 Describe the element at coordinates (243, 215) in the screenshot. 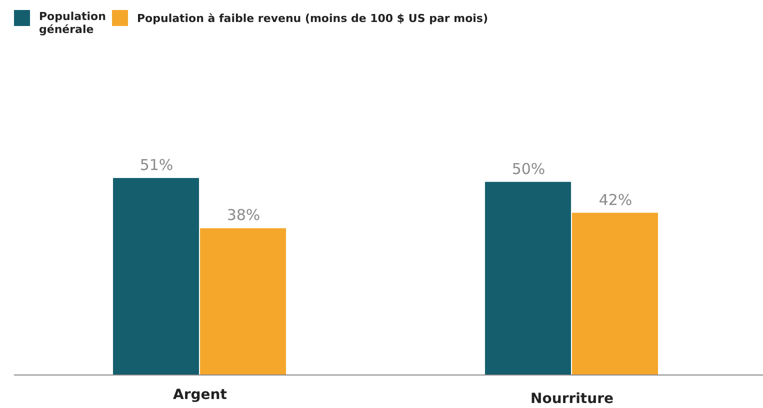

I see `data-label: 38%` at that location.